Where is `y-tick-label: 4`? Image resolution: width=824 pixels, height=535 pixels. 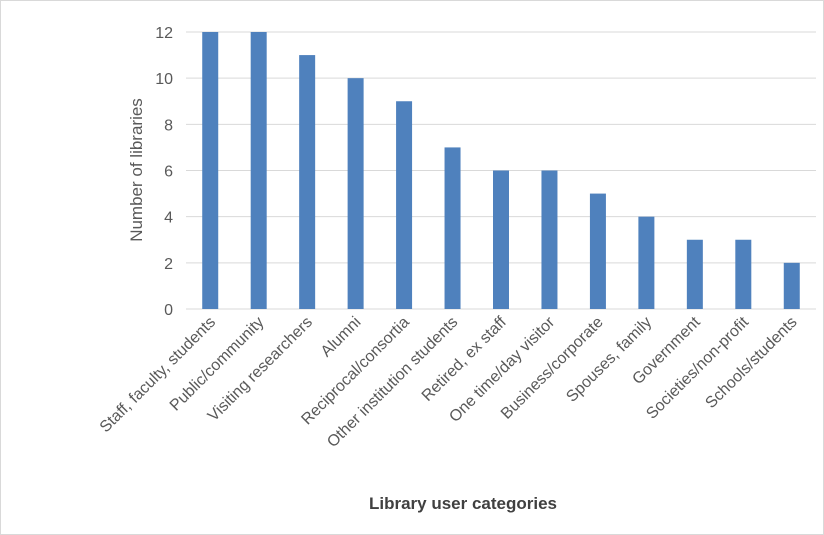
y-tick-label: 4 is located at coordinates (168, 218).